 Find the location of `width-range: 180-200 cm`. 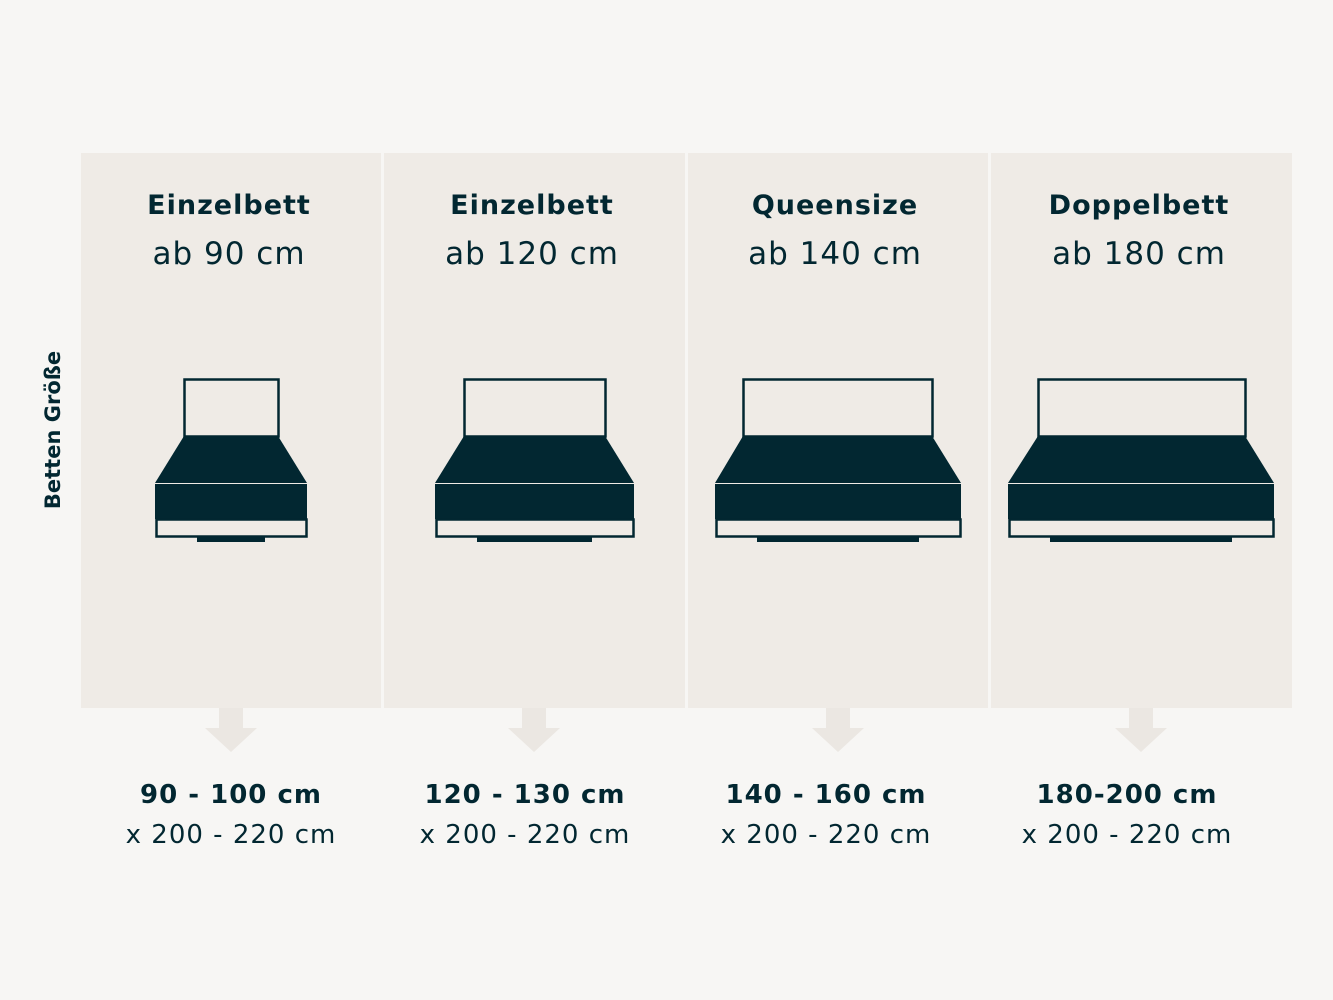

width-range: 180-200 cm is located at coordinates (1127, 795).